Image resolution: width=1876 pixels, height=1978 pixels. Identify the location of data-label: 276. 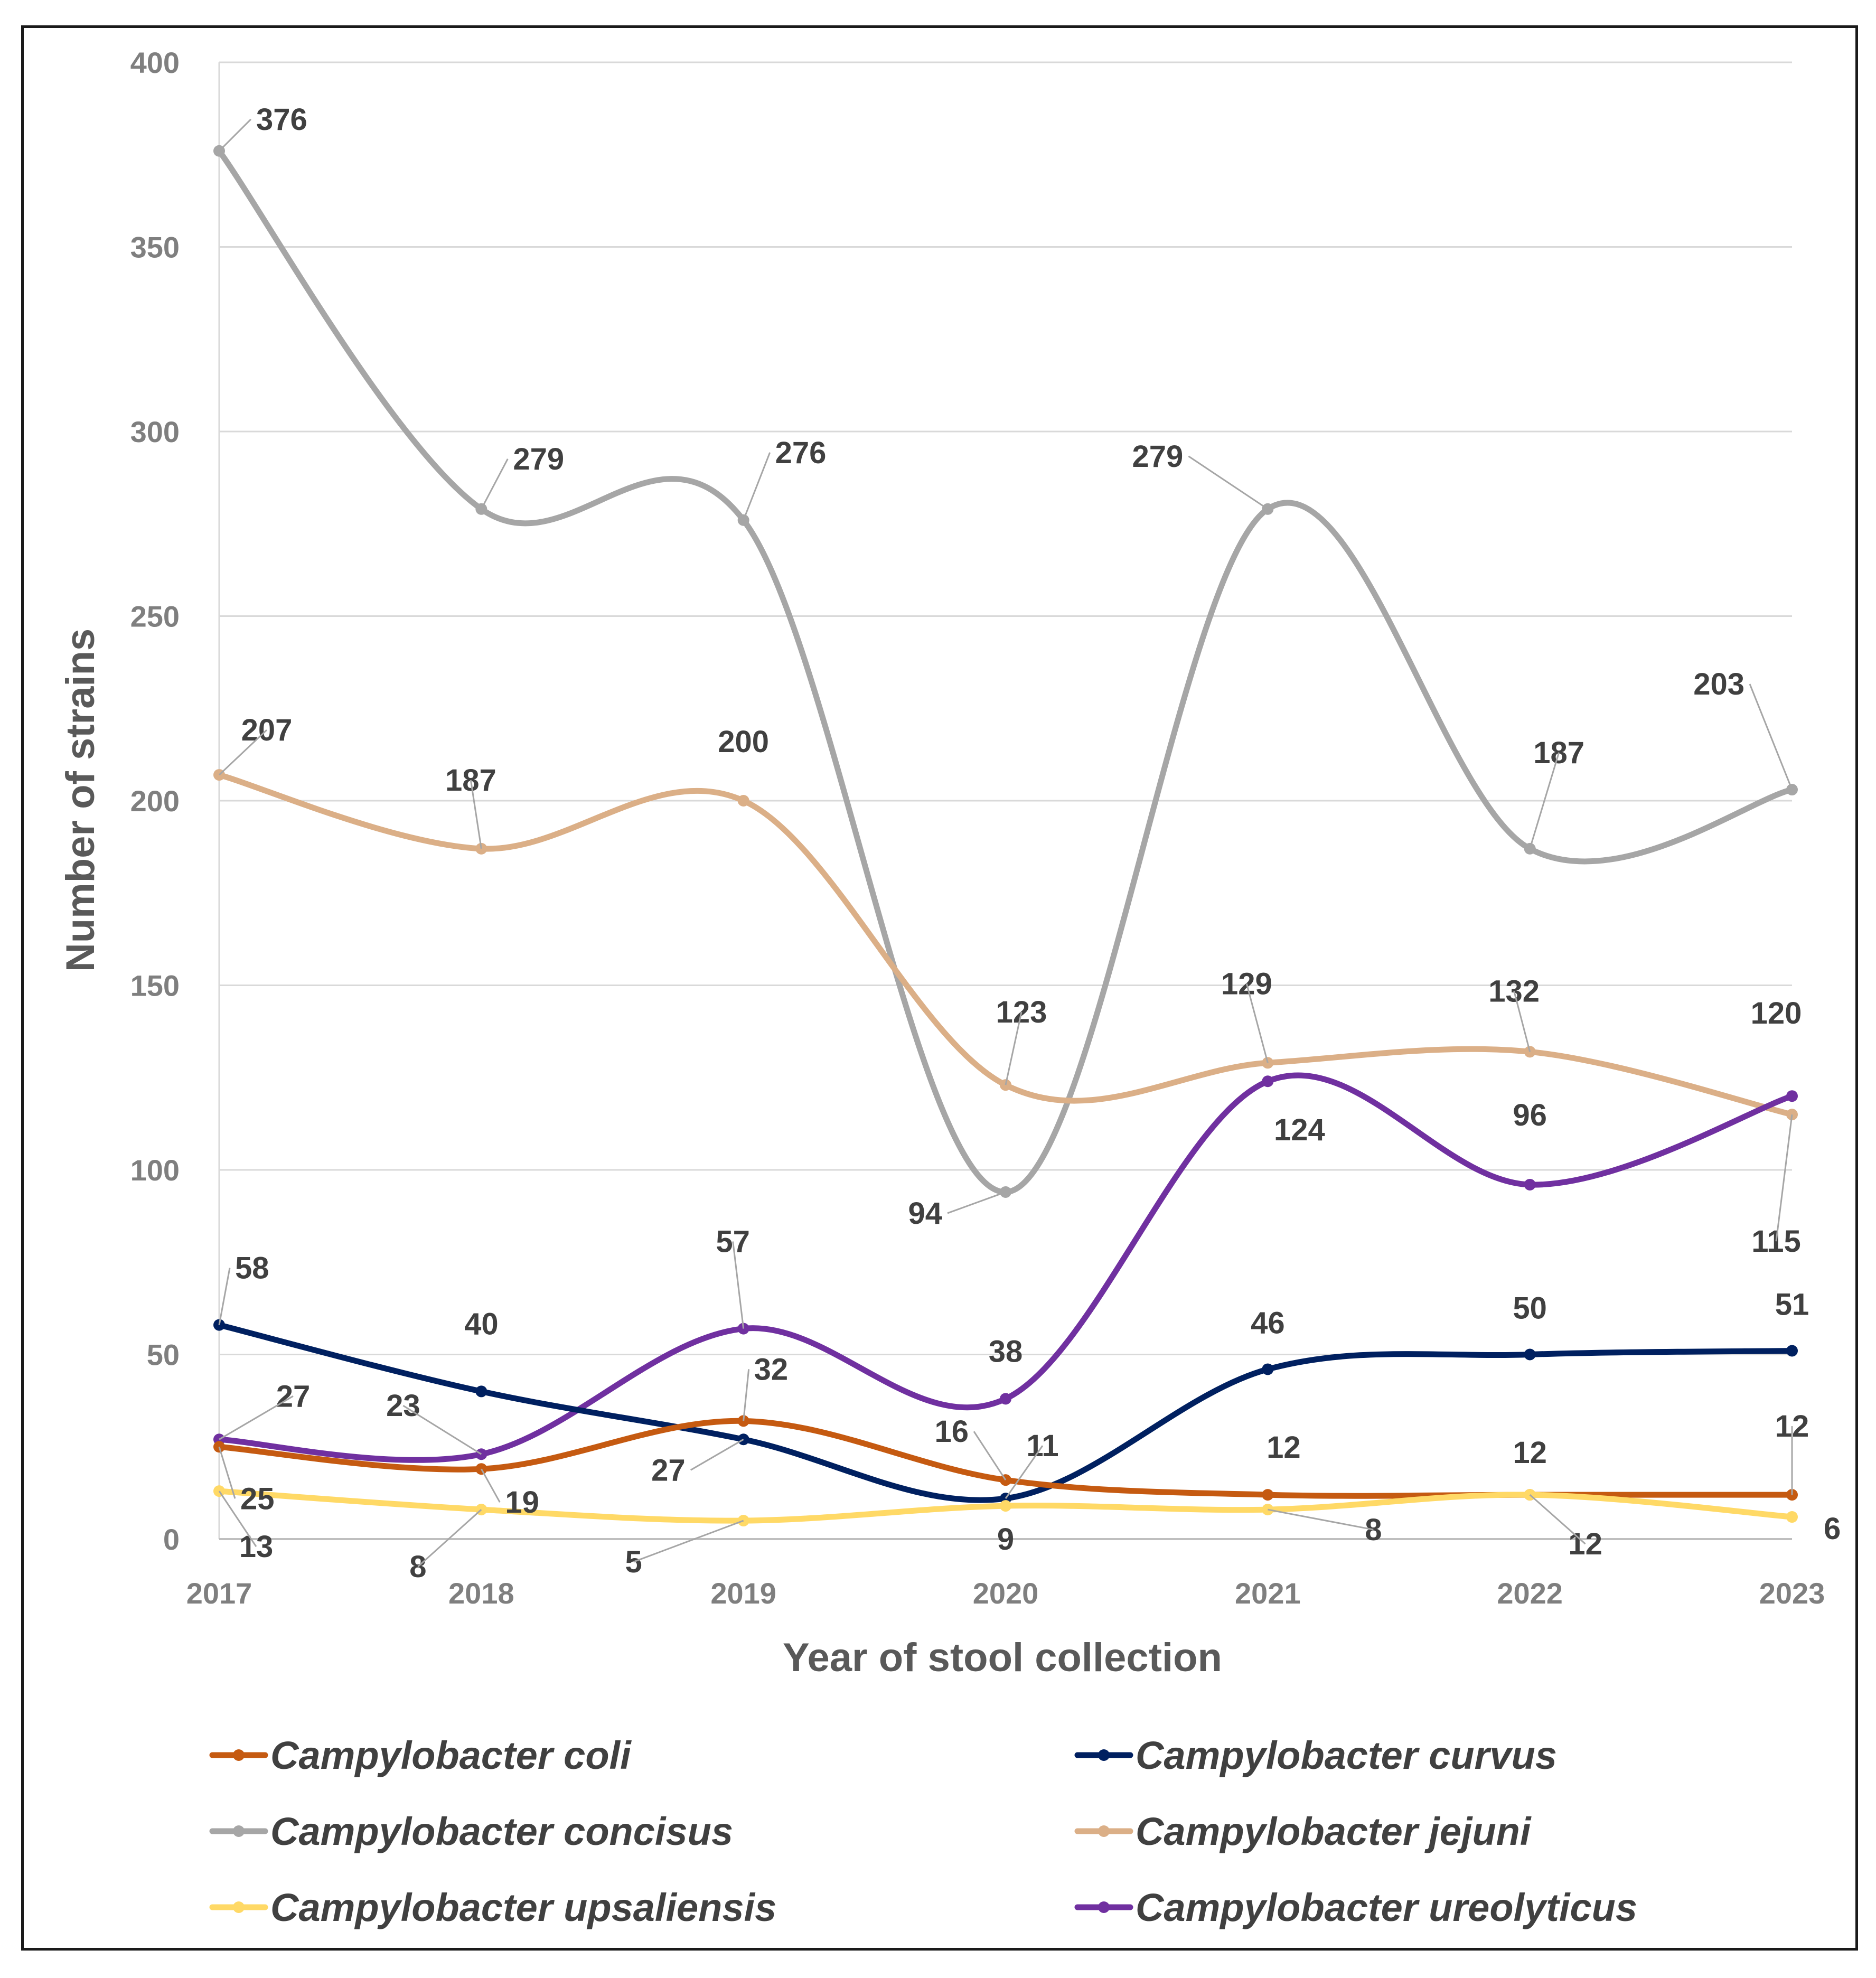
(801, 453).